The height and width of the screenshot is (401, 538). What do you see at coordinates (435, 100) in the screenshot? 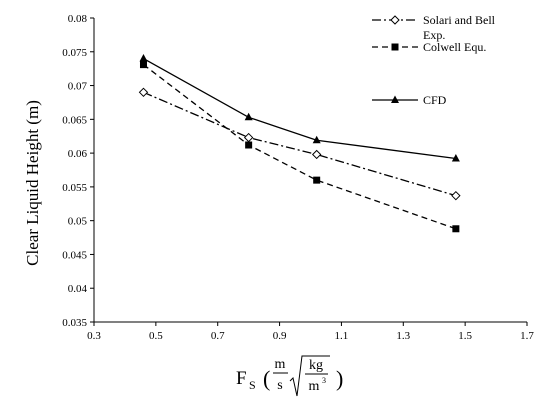
I see `legend-label-cfd: CFD` at bounding box center [435, 100].